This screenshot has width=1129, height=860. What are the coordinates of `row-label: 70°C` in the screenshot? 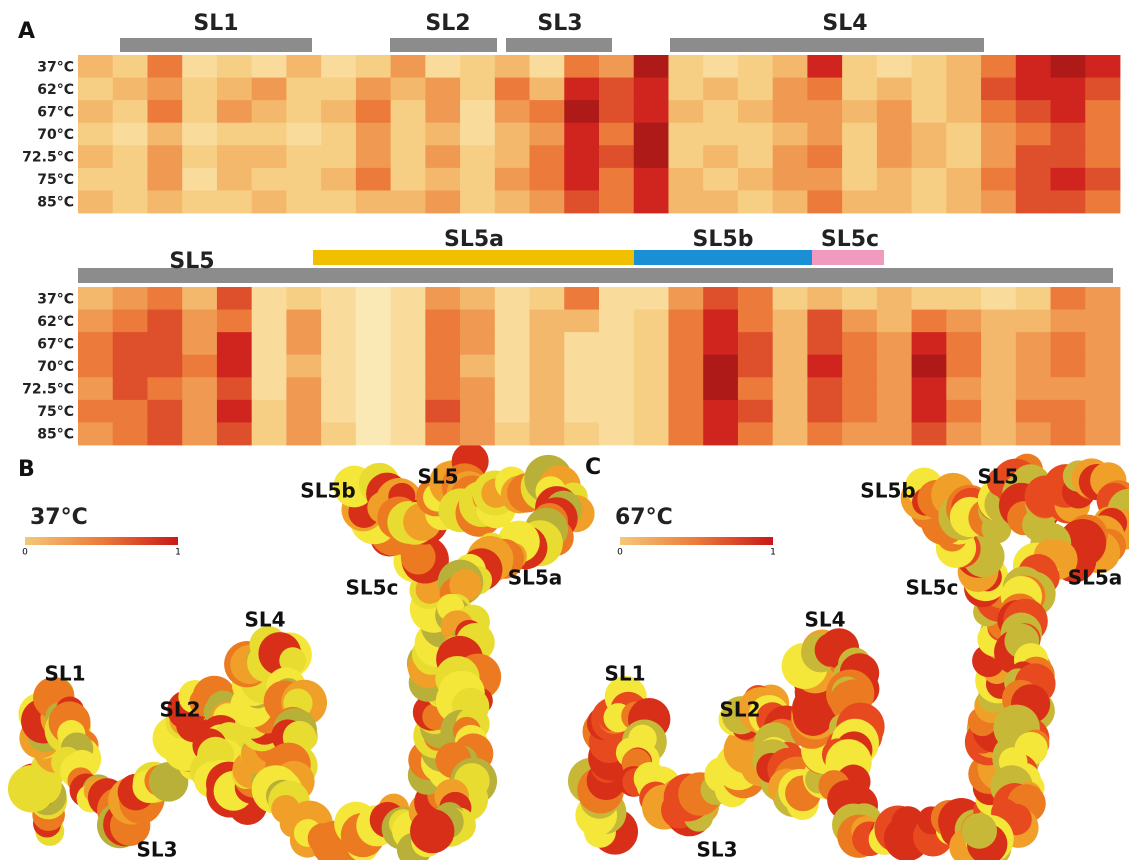 It's located at (55, 367).